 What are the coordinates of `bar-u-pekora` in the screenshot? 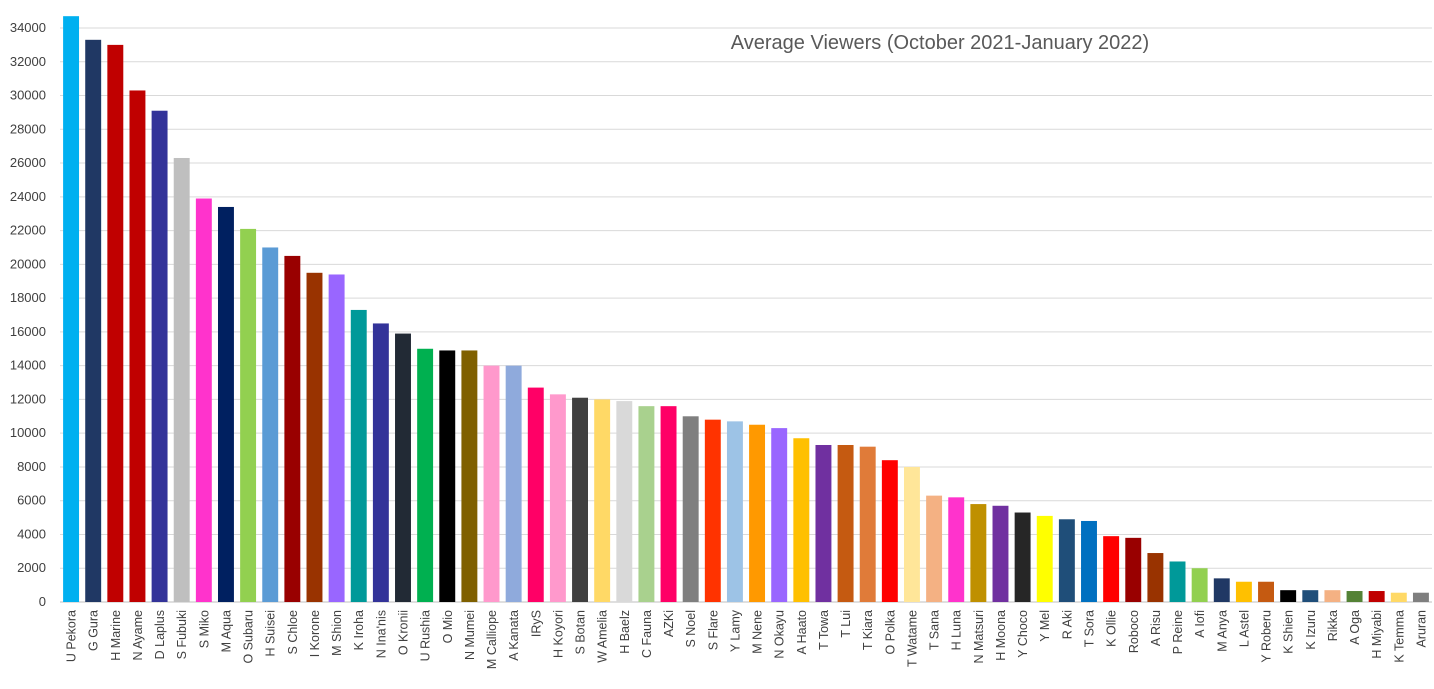 It's located at (71, 309).